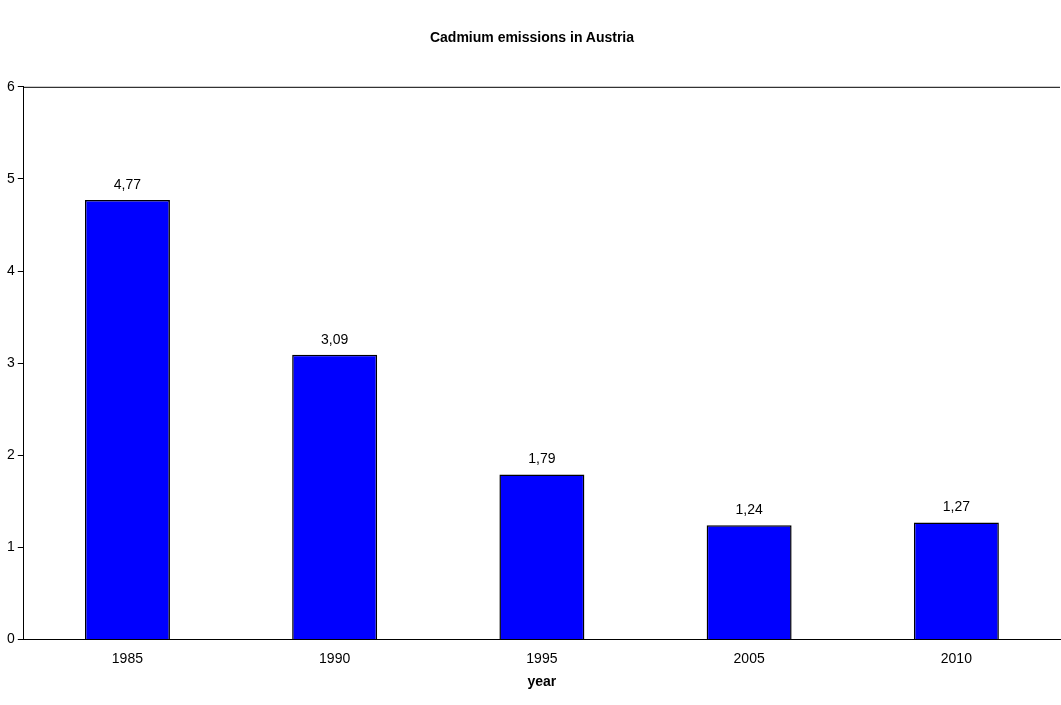  I want to click on chart-title: Cadmium emissions in Austria, so click(532, 37).